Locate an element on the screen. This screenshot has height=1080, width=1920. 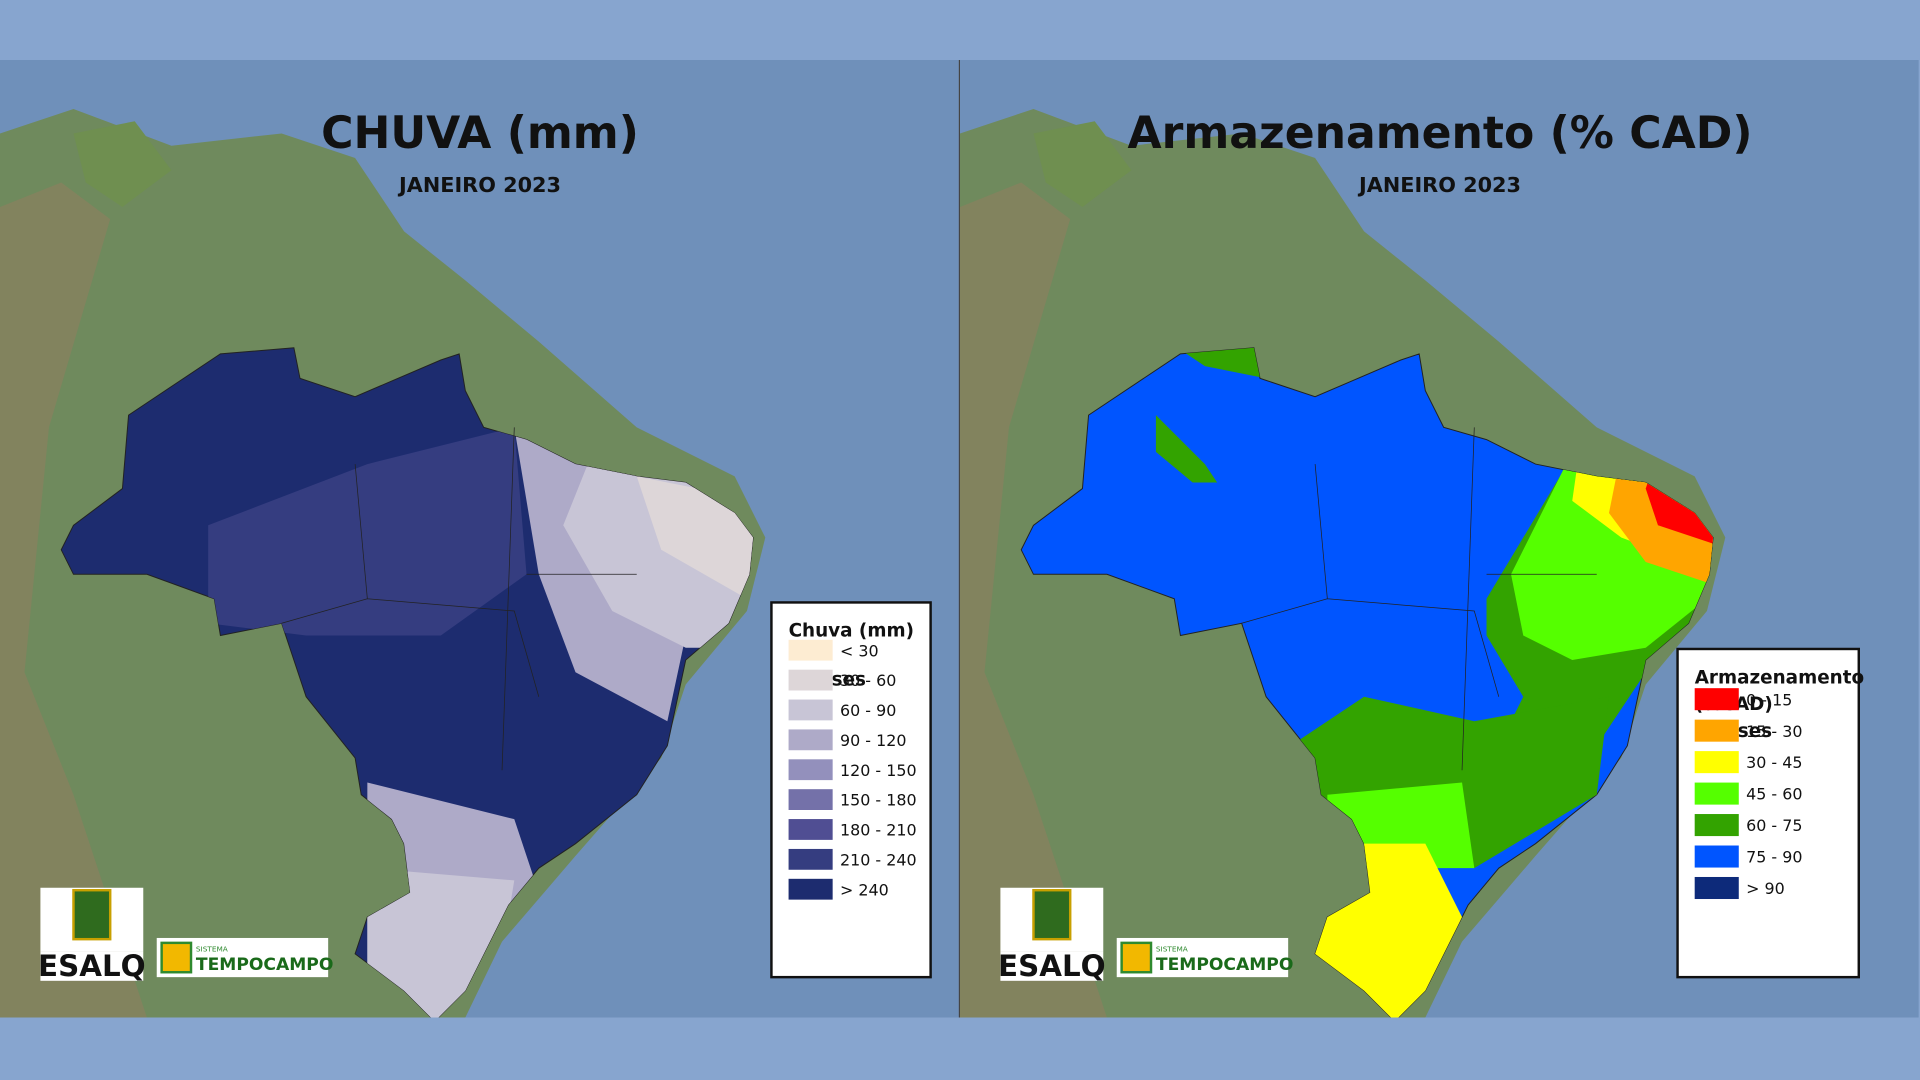
legend-label: 30 - 45 is located at coordinates (1774, 762).